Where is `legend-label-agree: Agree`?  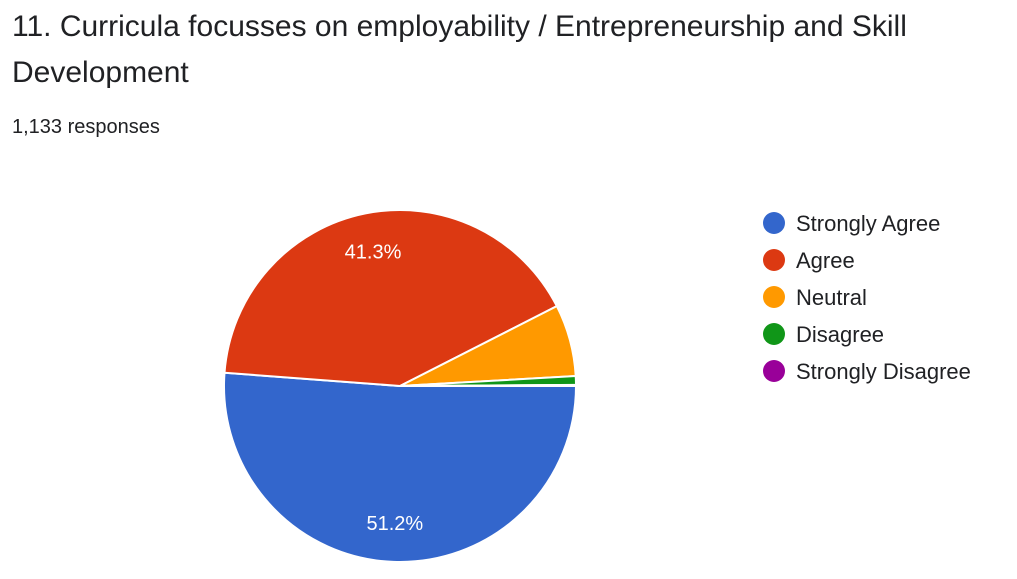
legend-label-agree: Agree is located at coordinates (825, 260).